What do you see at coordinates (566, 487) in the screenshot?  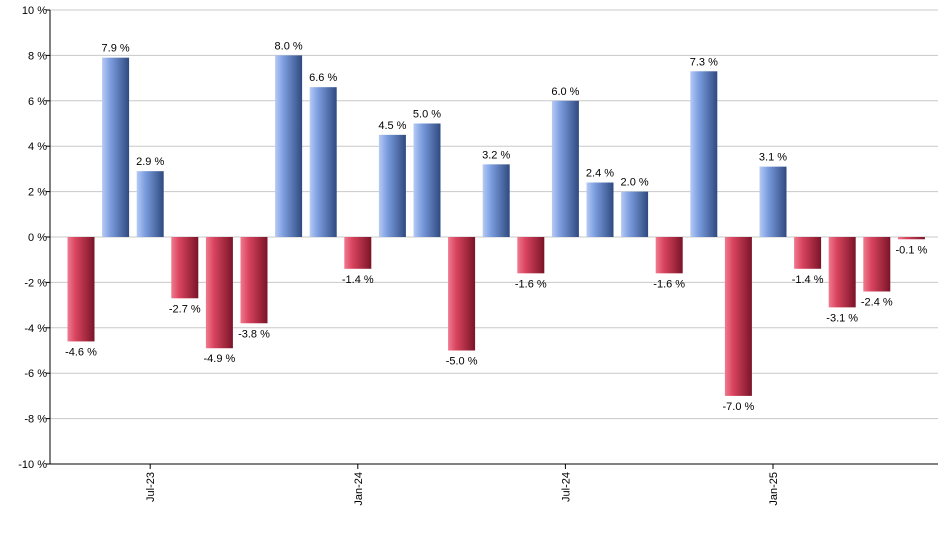 I see `x-tick-label: Jul-24` at bounding box center [566, 487].